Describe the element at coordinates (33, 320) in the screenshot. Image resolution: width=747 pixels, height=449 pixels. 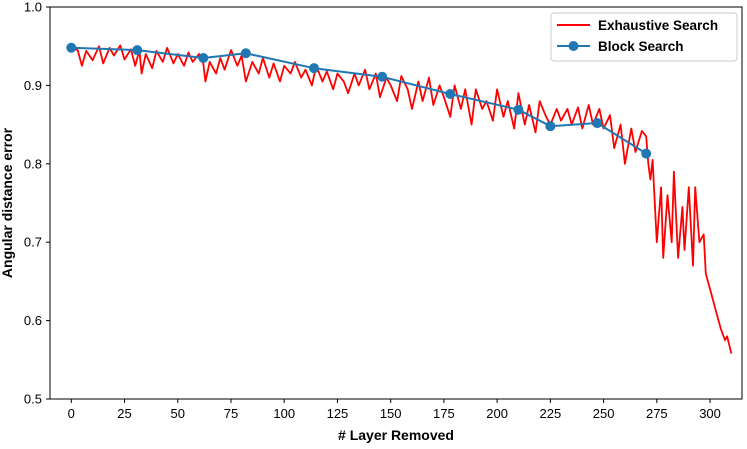
I see `y-tick-label: 0.6` at that location.